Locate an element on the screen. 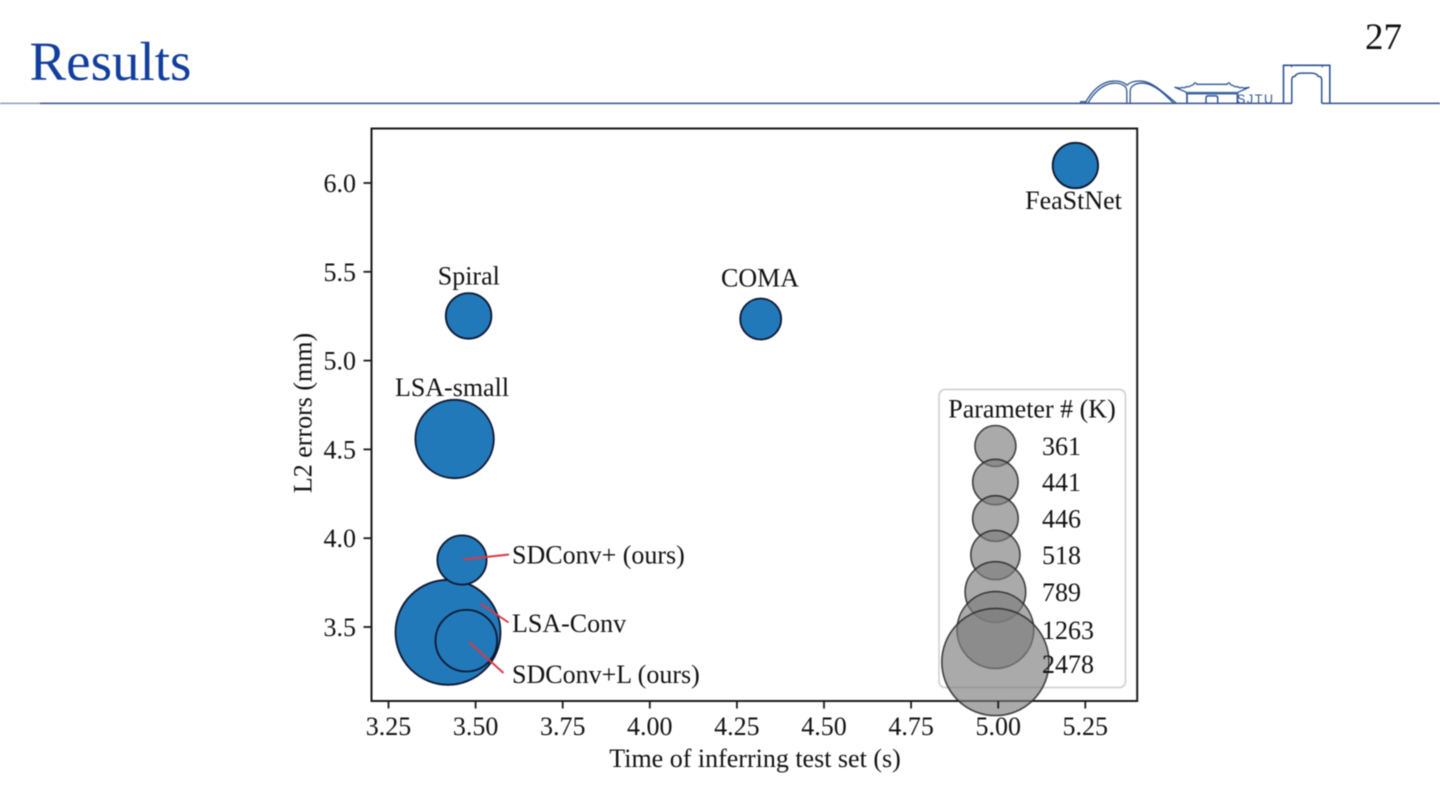 The height and width of the screenshot is (810, 1440). svg-text: 1263 is located at coordinates (1068, 630).